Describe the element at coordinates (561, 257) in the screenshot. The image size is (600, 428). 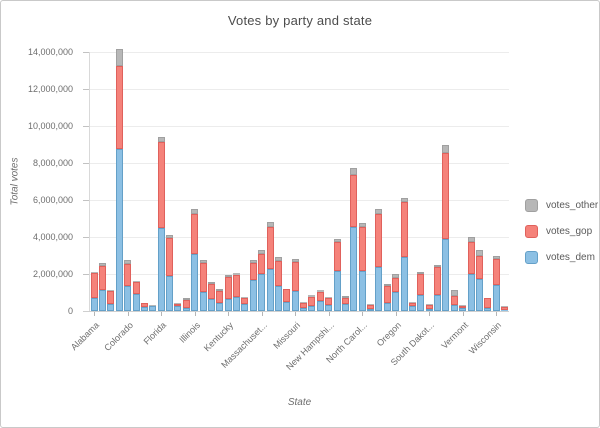
I see `legend-entry-votes_dem: votes_dem` at that location.